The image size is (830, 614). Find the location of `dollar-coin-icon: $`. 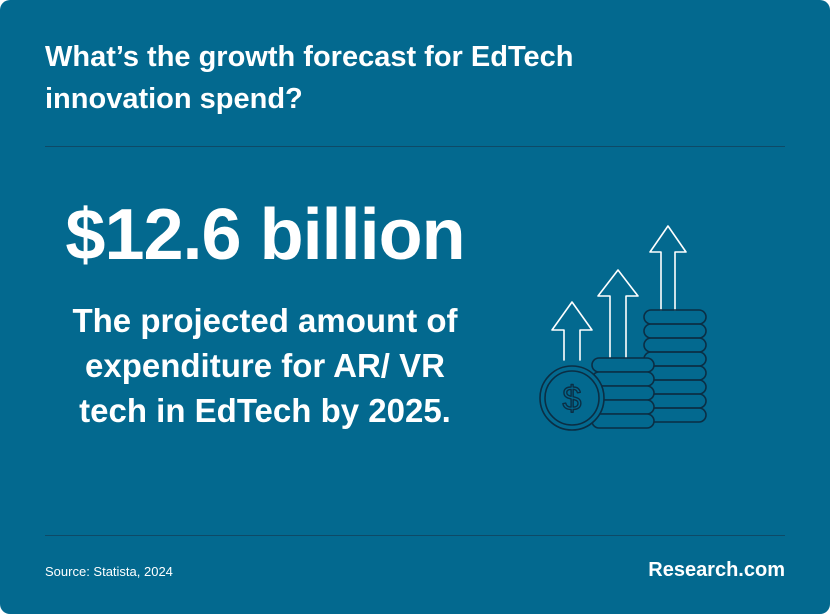

dollar-coin-icon: $ is located at coordinates (572, 398).